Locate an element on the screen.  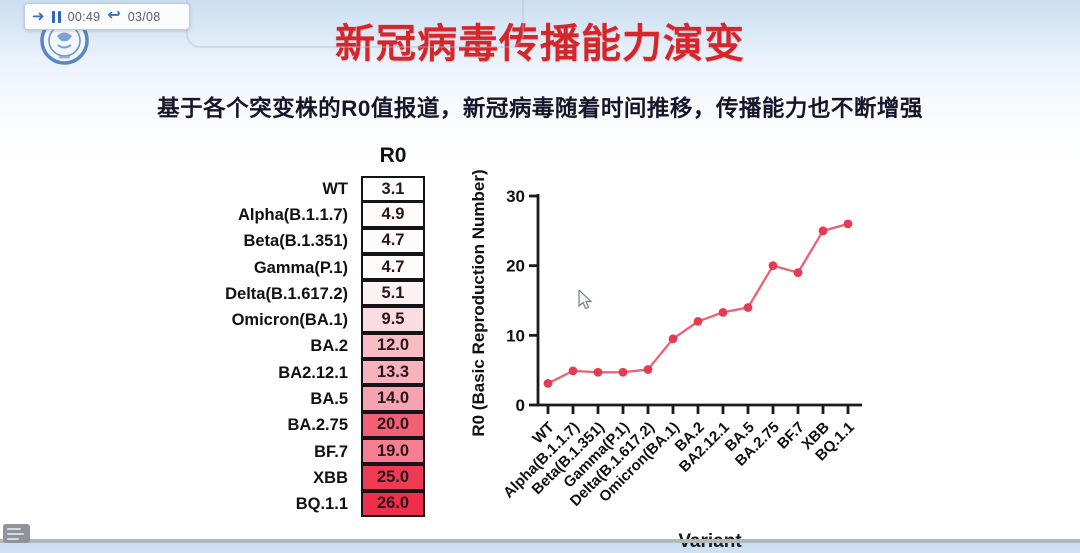
table-row: BA.2 12.0 is located at coordinates (277, 346).